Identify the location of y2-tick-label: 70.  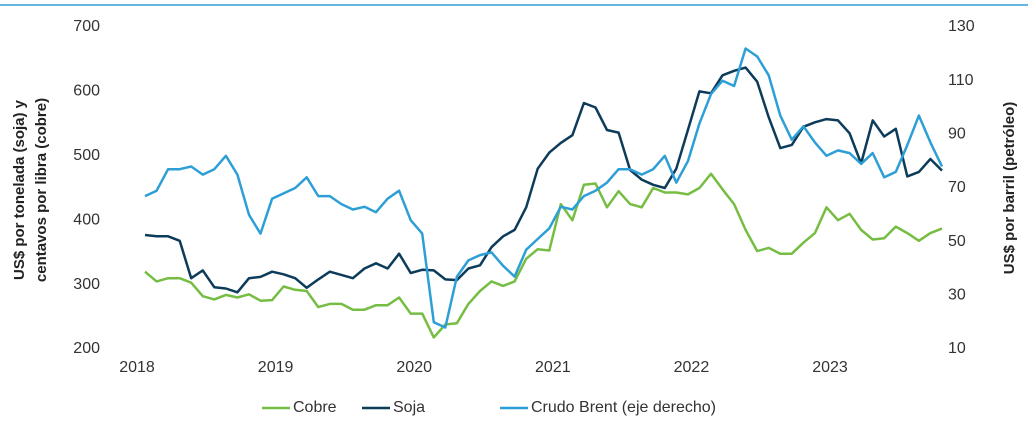
(957, 187).